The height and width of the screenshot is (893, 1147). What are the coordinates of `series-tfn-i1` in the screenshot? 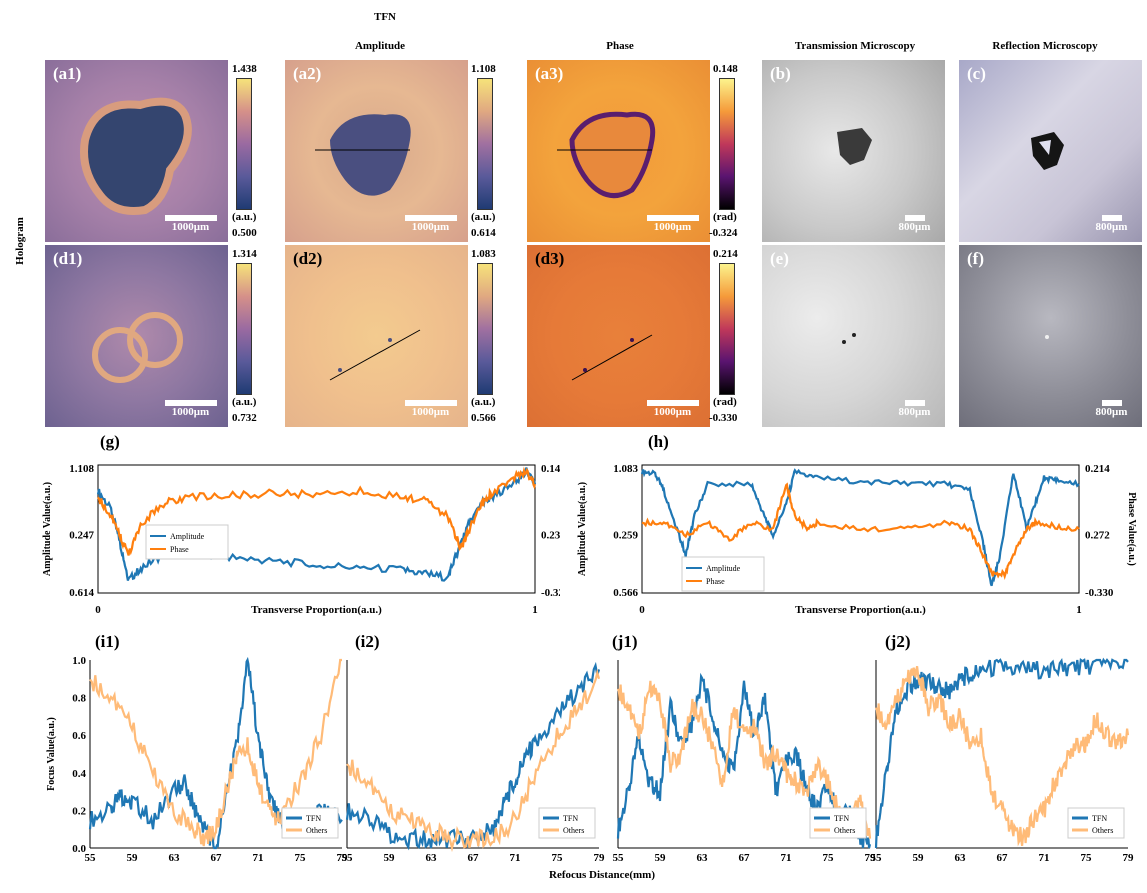 It's located at (215, 753).